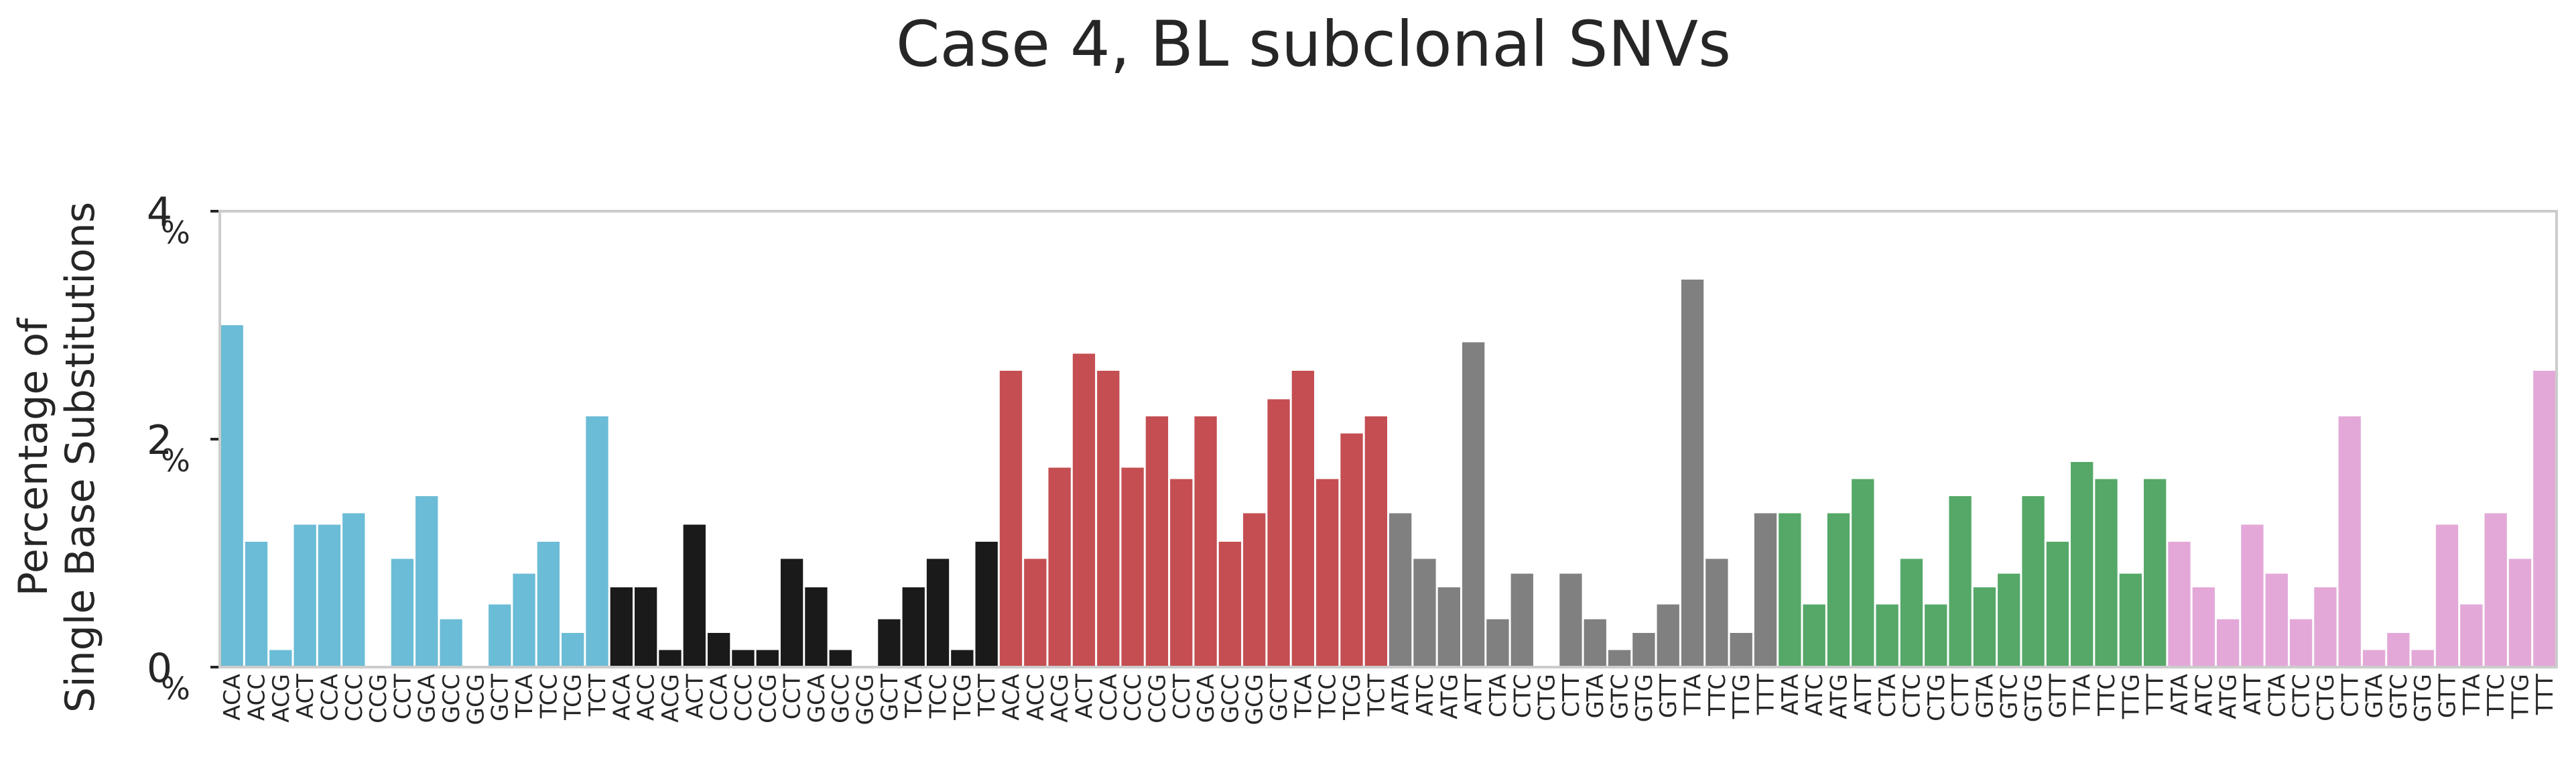 This screenshot has width=2576, height=763. What do you see at coordinates (2448, 696) in the screenshot?
I see `x-tick-5-GTT: GTT` at bounding box center [2448, 696].